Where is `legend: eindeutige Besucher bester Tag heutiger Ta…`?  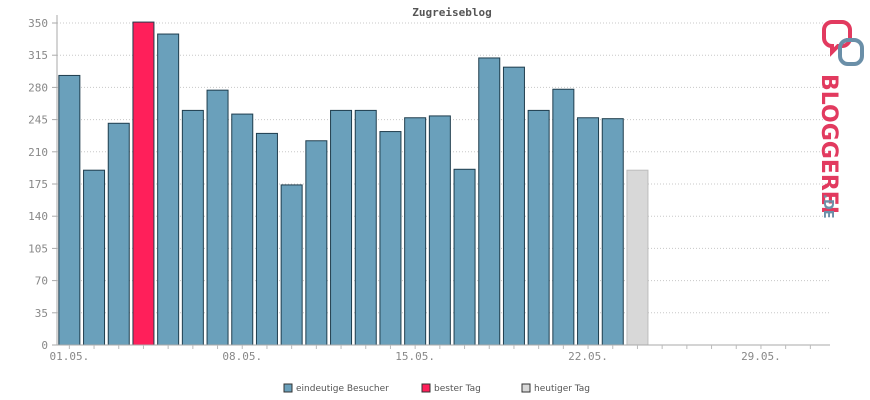 legend: eindeutige Besucher bester Tag heutiger Ta… is located at coordinates (436, 388).